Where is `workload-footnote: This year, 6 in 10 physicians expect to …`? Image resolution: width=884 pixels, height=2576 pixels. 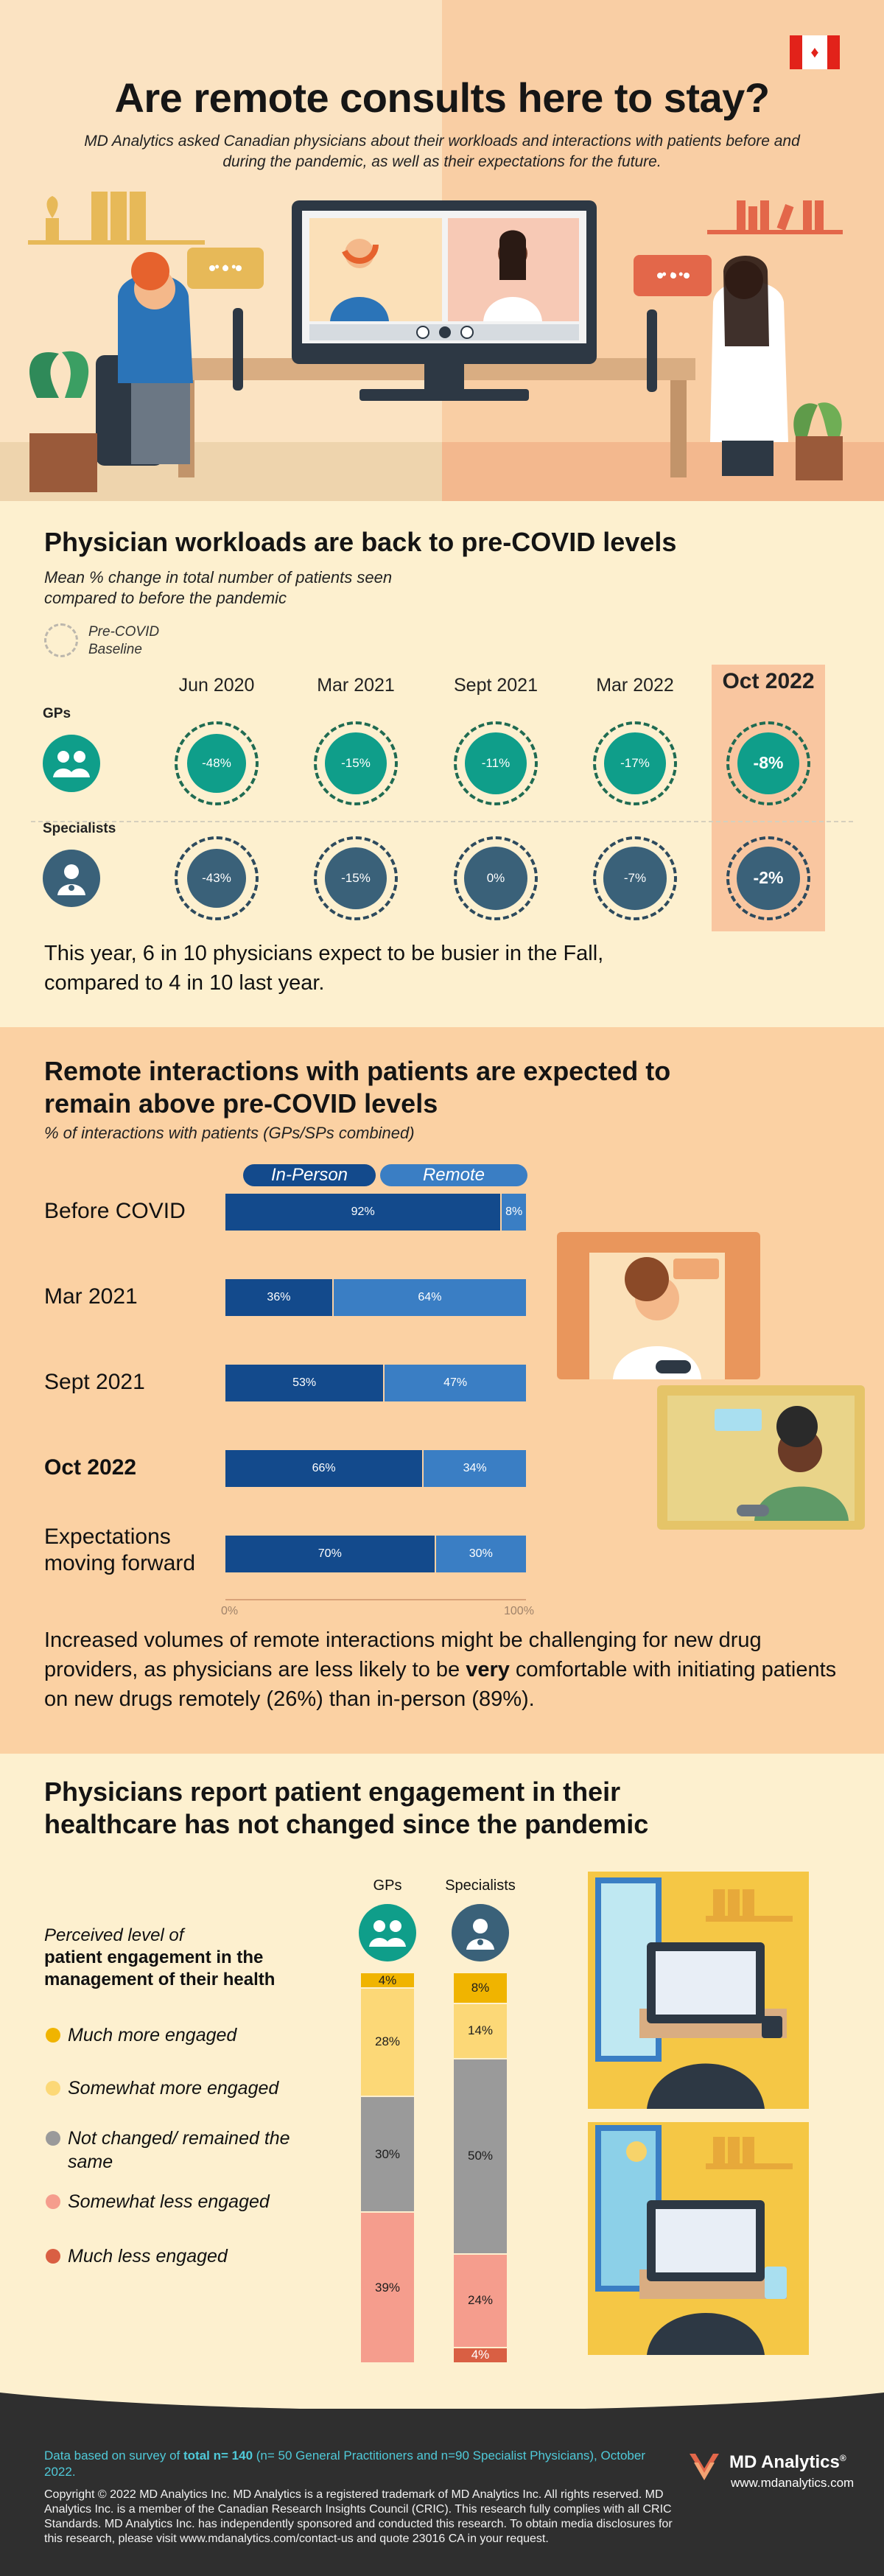 workload-footnote: This year, 6 in 10 physicians expect to … is located at coordinates (324, 968).